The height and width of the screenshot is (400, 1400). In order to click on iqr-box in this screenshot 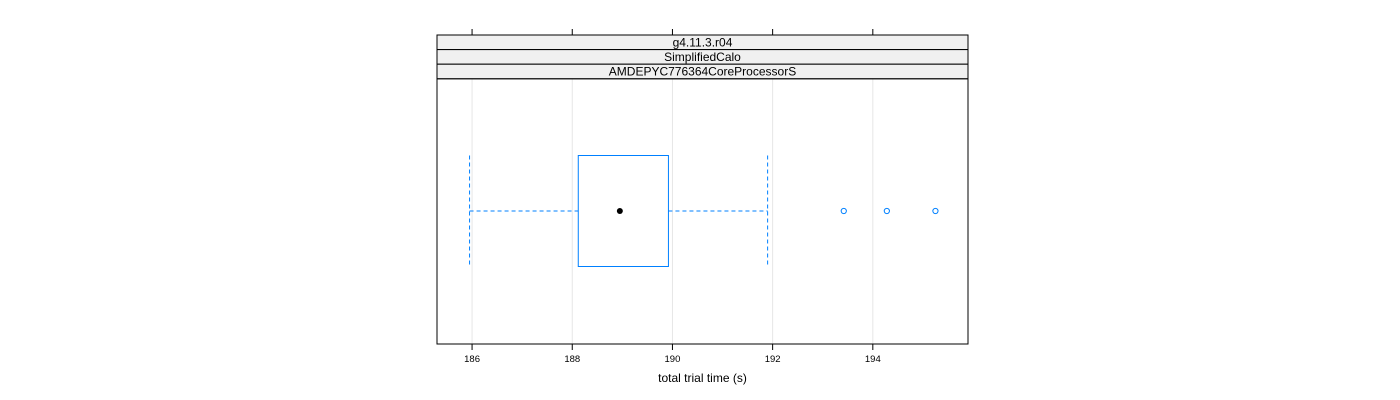, I will do `click(623, 211)`.